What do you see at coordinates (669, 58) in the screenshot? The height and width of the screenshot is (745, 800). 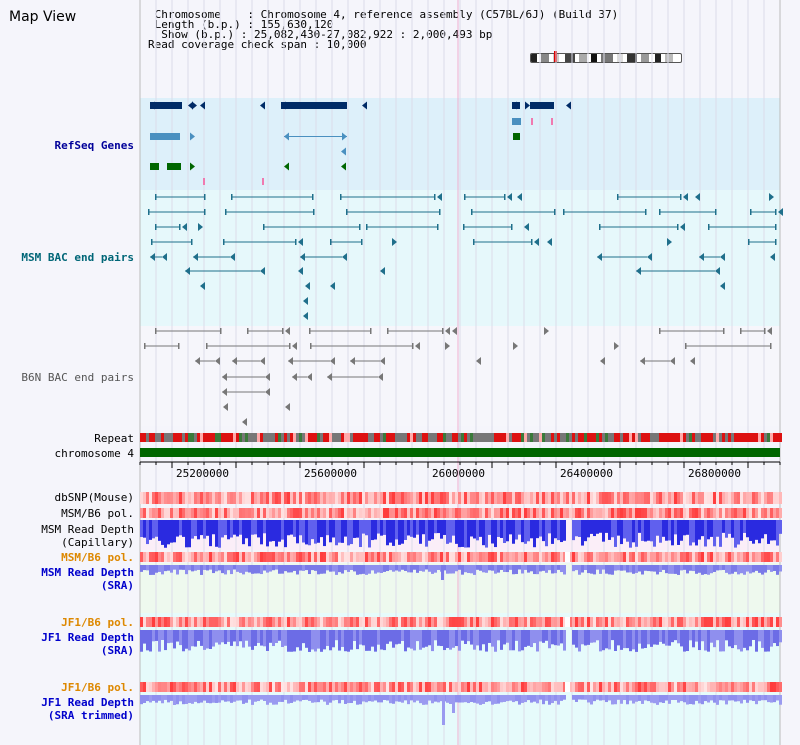 I see `ideogram-band` at bounding box center [669, 58].